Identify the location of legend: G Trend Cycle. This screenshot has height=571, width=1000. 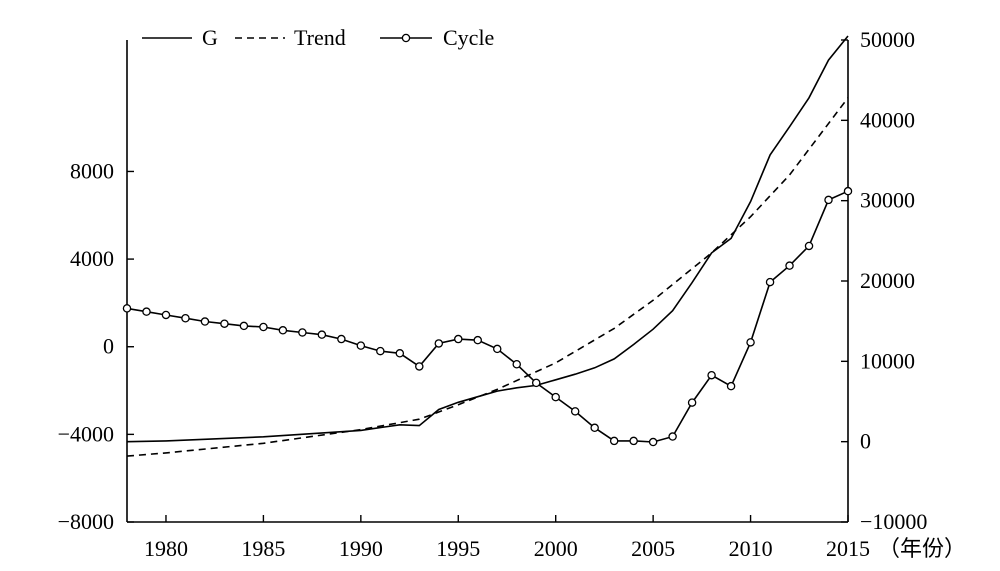
(318, 37).